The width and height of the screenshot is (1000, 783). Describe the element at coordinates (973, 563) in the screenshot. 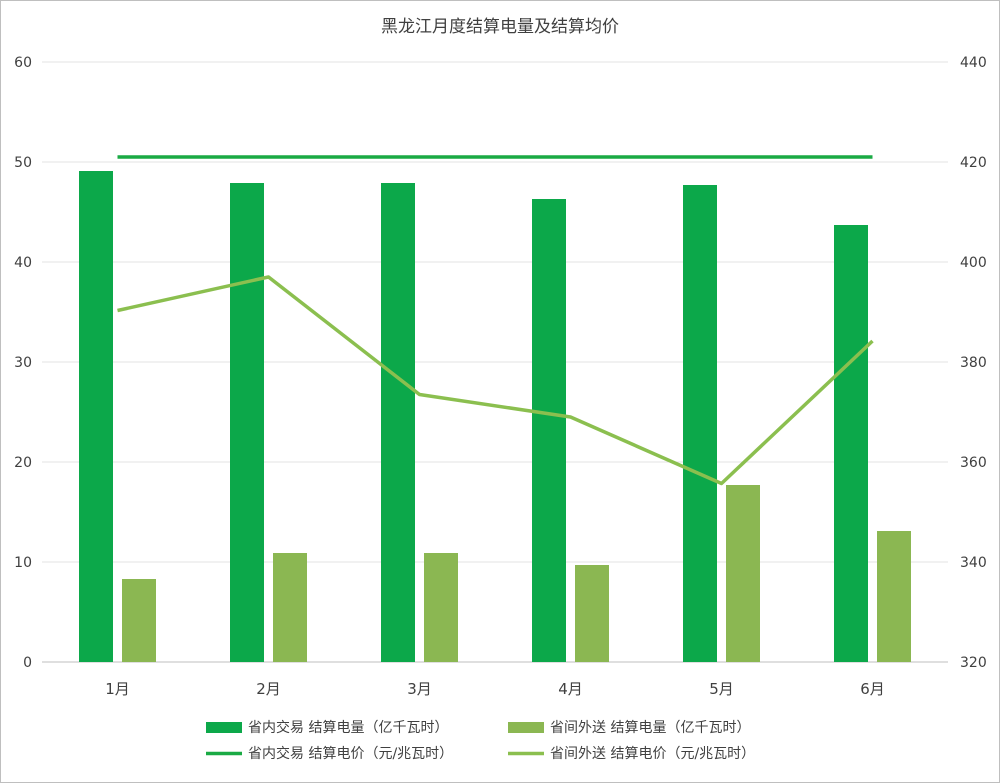

I see `right-tick-label: 340` at that location.